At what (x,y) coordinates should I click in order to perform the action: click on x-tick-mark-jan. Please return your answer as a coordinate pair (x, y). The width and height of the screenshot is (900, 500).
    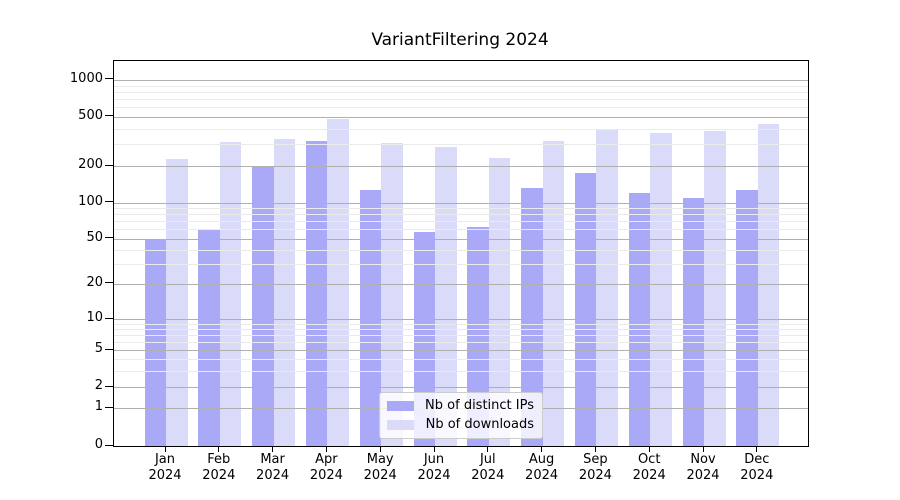
    Looking at the image, I should click on (165, 449).